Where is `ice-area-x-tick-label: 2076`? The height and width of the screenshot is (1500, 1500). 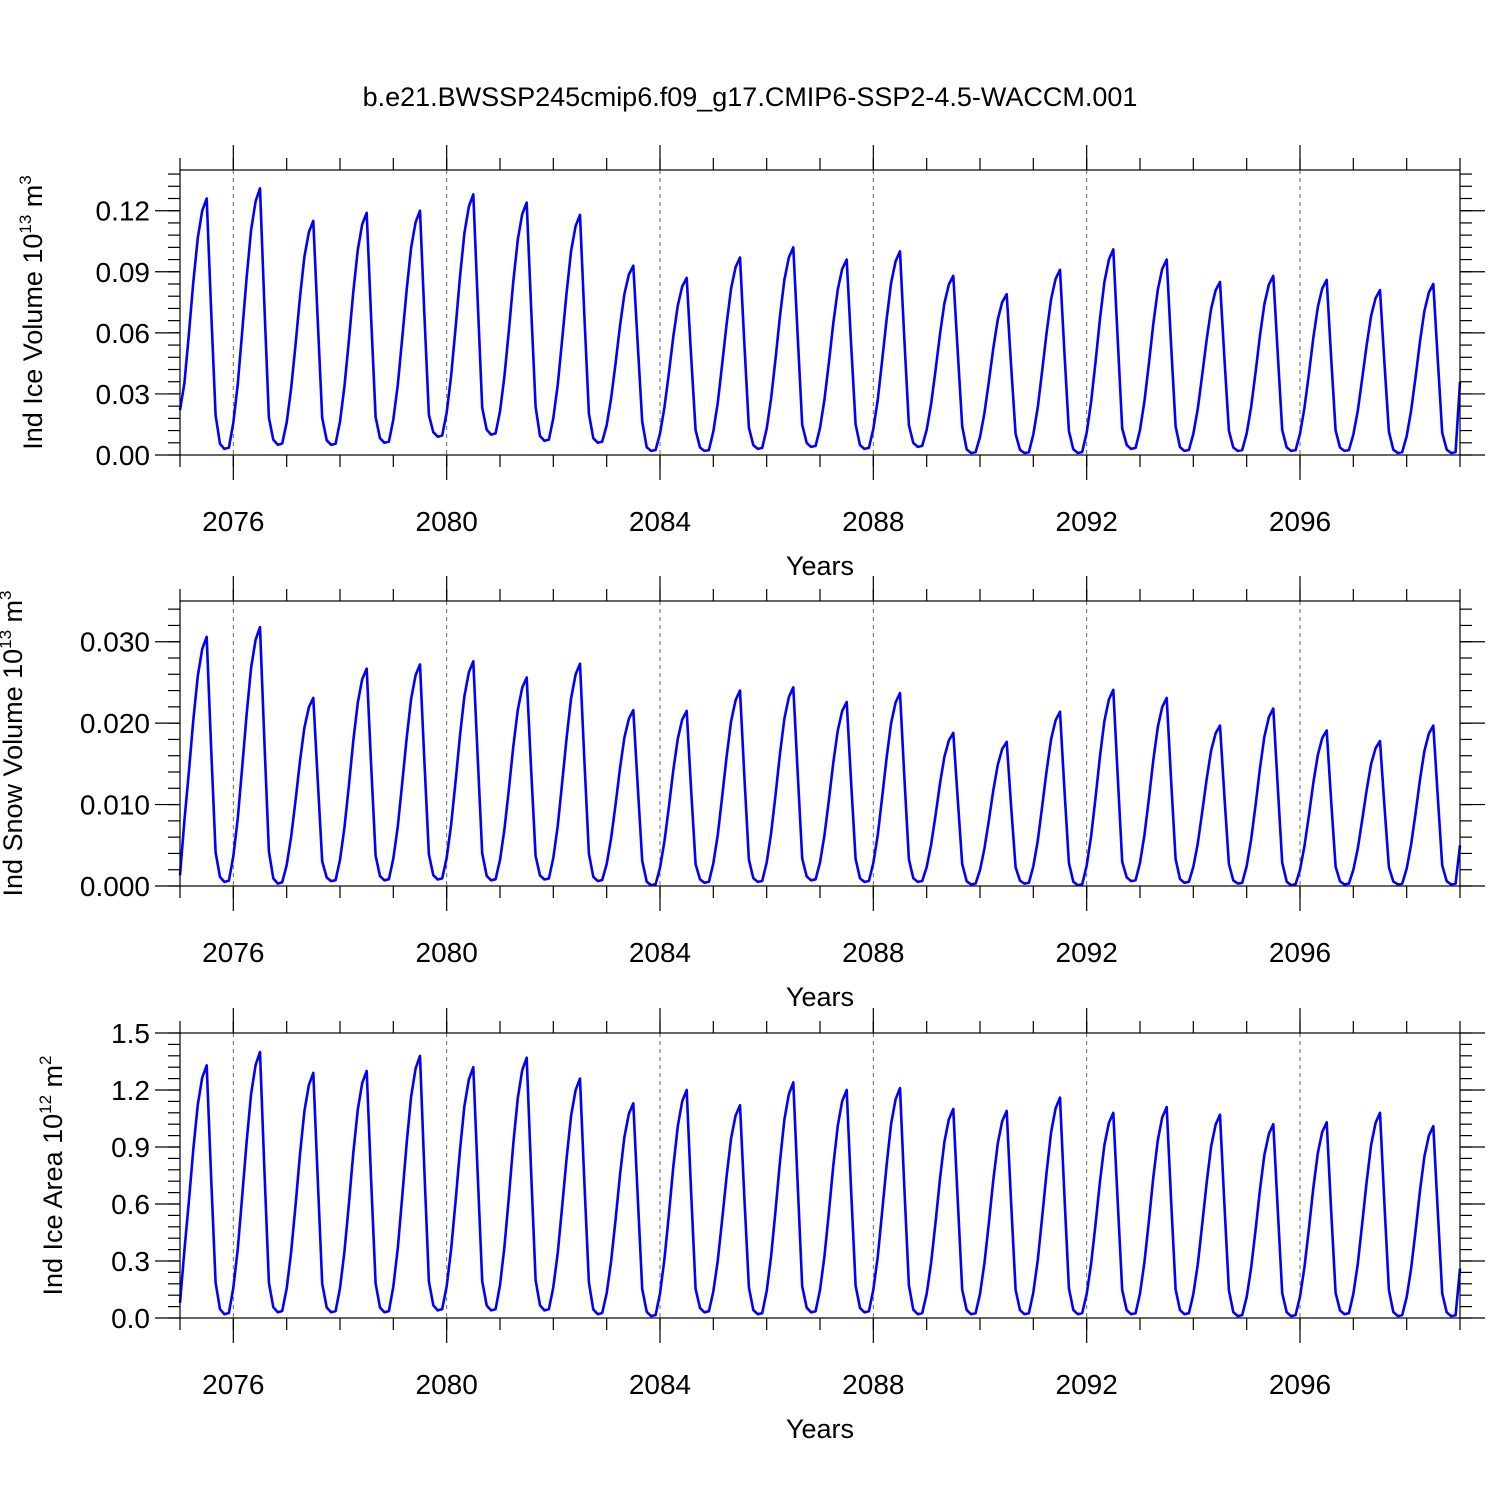 ice-area-x-tick-label: 2076 is located at coordinates (233, 1384).